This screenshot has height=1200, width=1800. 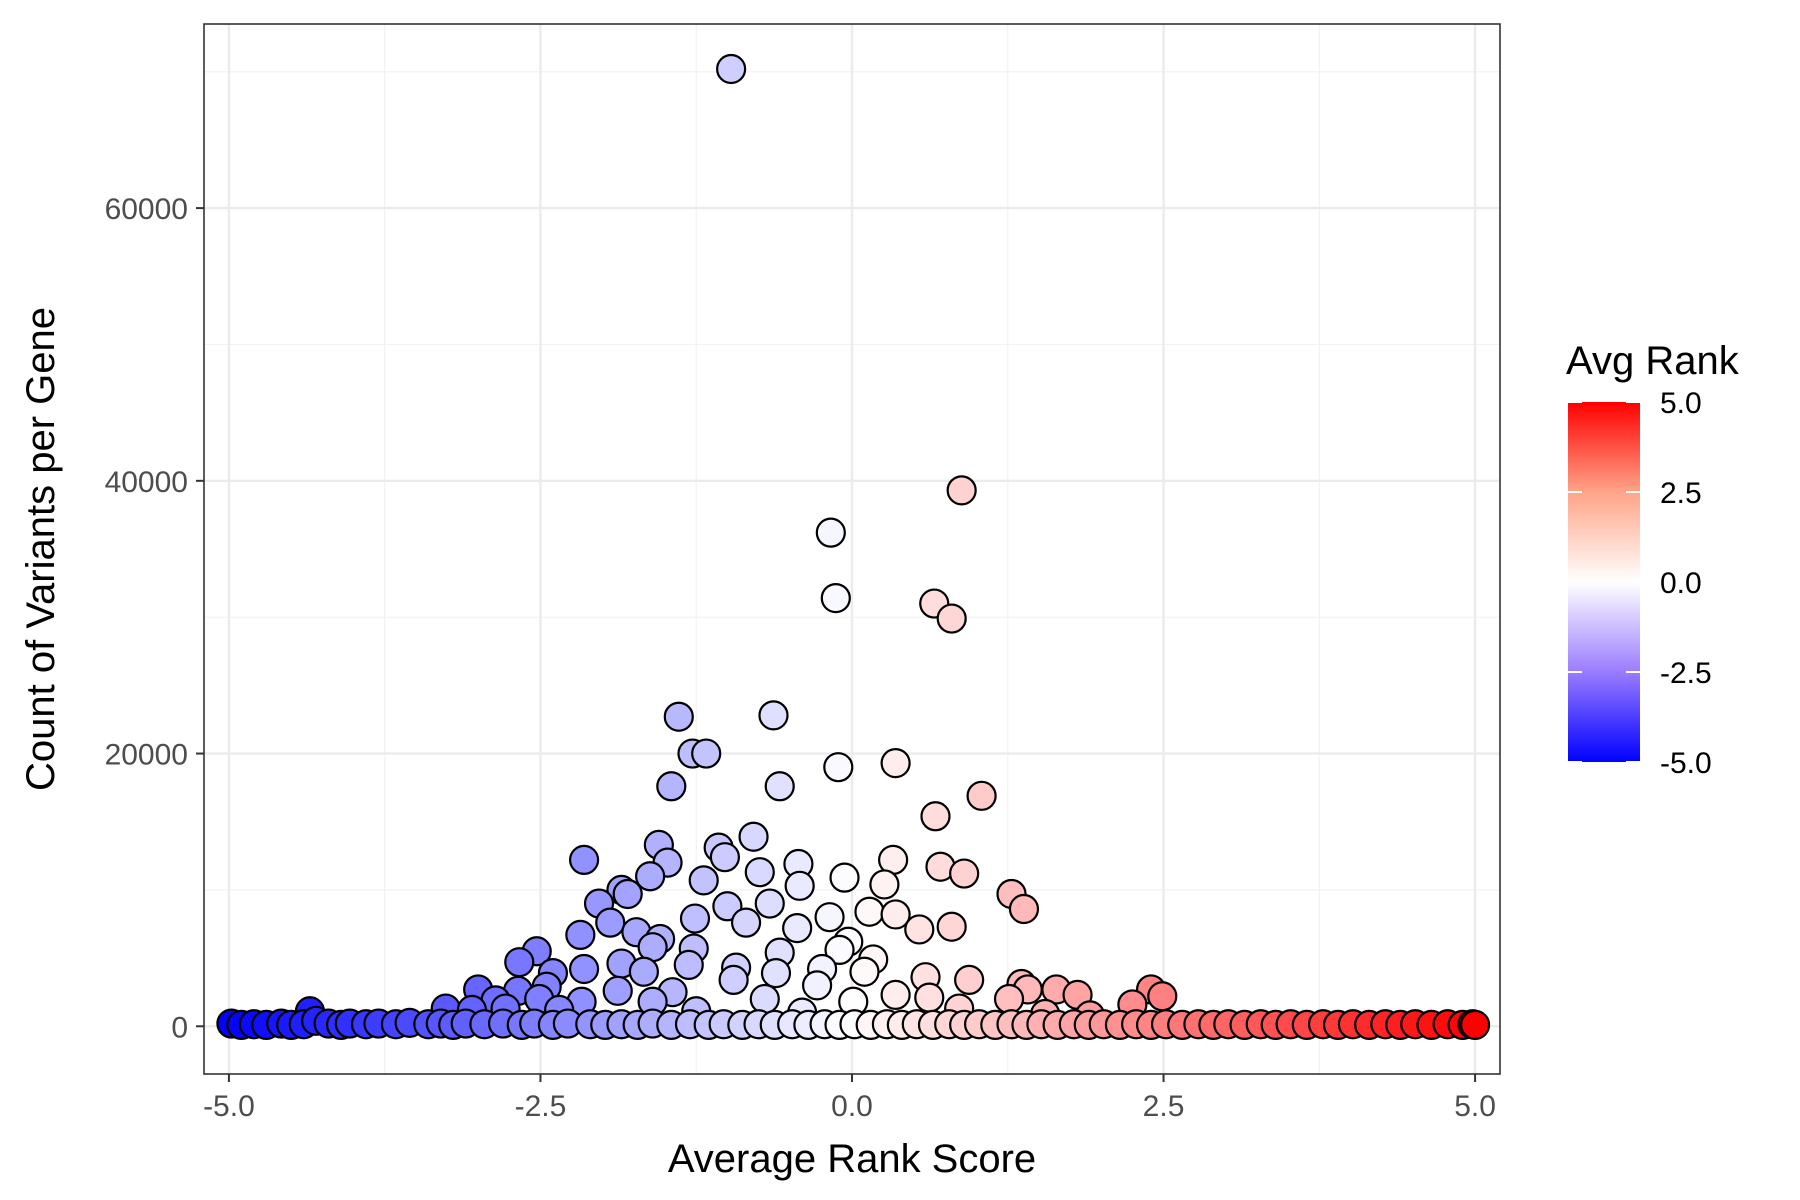 I want to click on legend-tick-label: 5.0, so click(x=1681, y=403).